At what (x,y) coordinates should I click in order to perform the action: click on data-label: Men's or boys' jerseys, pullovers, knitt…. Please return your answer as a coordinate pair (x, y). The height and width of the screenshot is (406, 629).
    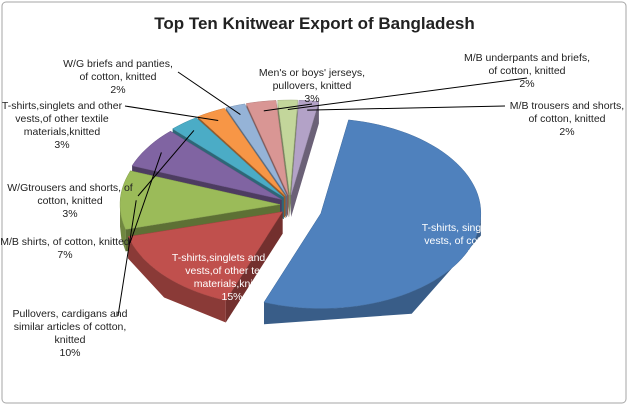
    Looking at the image, I should click on (312, 86).